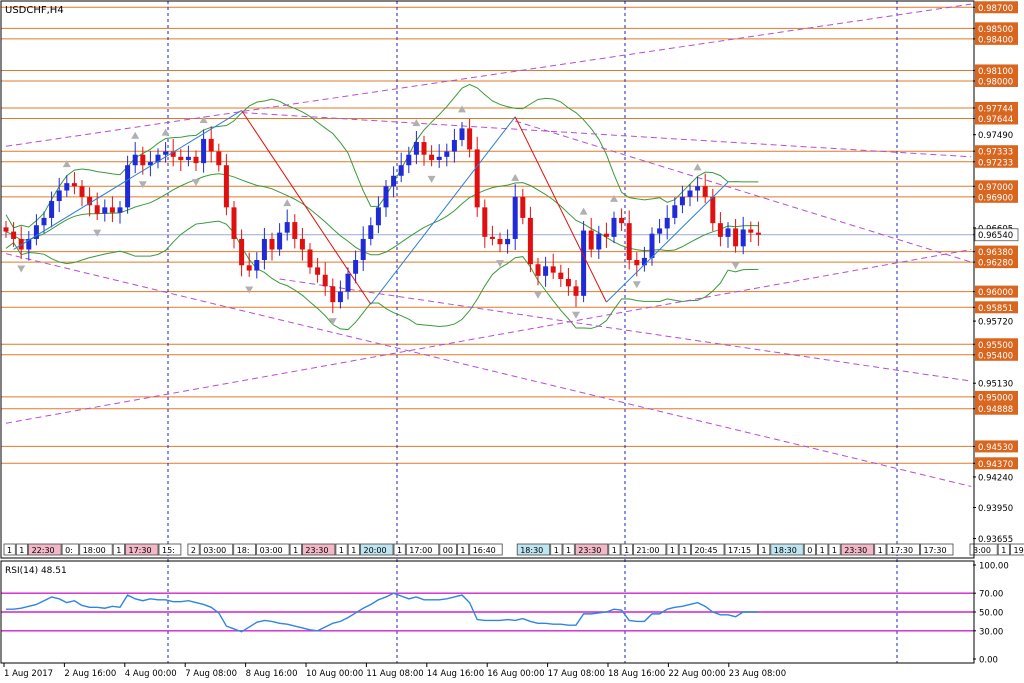  Describe the element at coordinates (935, 550) in the screenshot. I see `session-marker-label: 17:30` at that location.